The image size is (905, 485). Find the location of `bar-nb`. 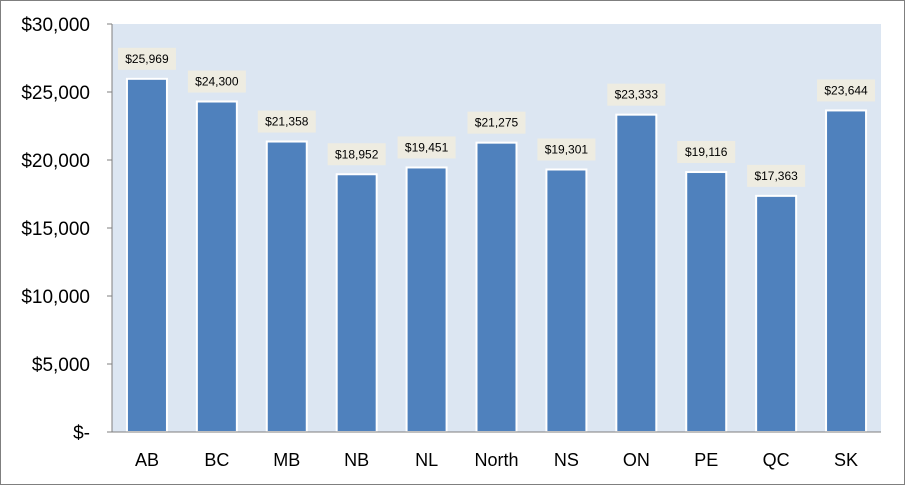

bar-nb is located at coordinates (356, 303).